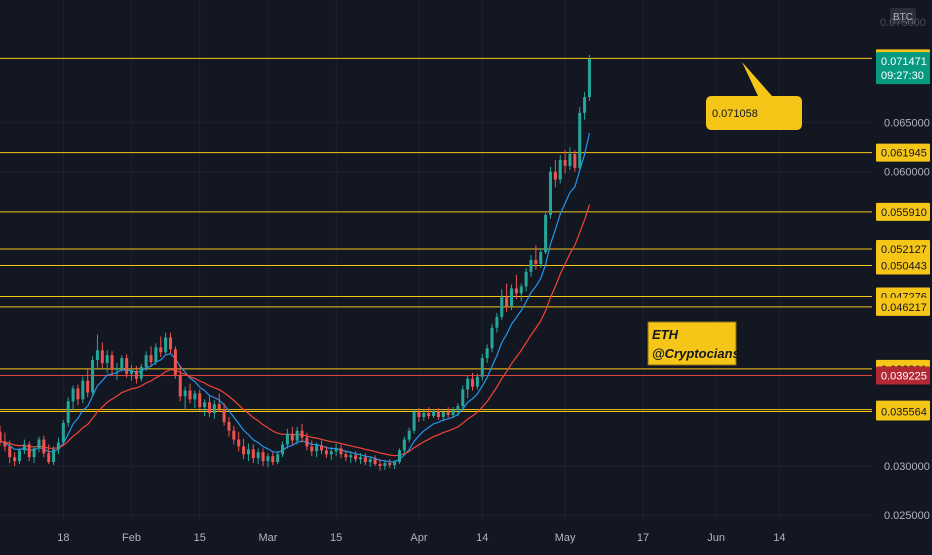  Describe the element at coordinates (907, 124) in the screenshot. I see `price-axis-tick-label: 0.065000` at that location.